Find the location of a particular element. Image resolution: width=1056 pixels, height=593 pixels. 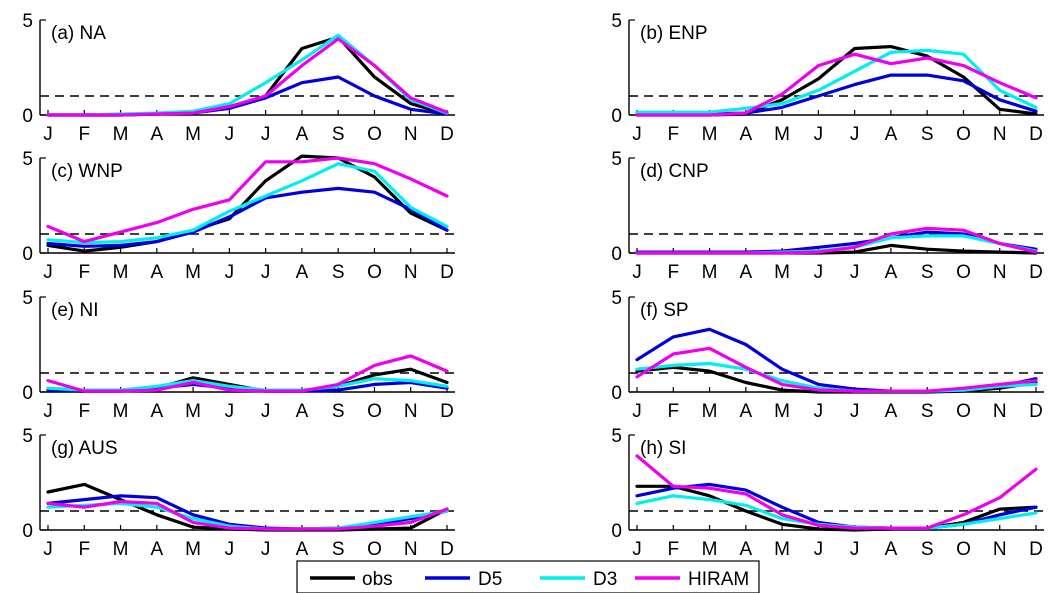

series-line-d5 is located at coordinates (247, 217).